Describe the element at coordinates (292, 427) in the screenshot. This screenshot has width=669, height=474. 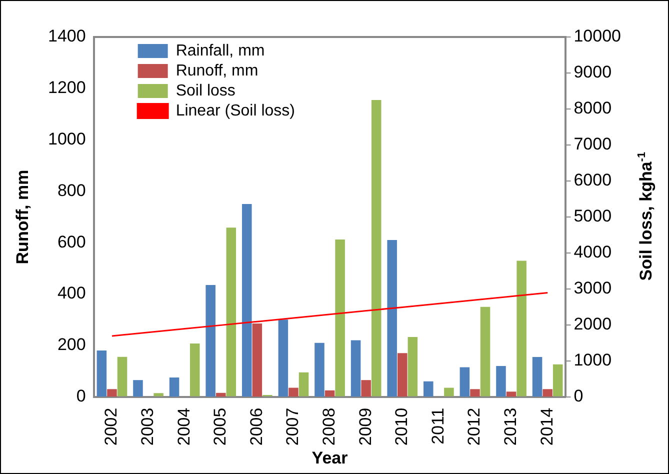
I see `x-tick-label: 2007` at that location.